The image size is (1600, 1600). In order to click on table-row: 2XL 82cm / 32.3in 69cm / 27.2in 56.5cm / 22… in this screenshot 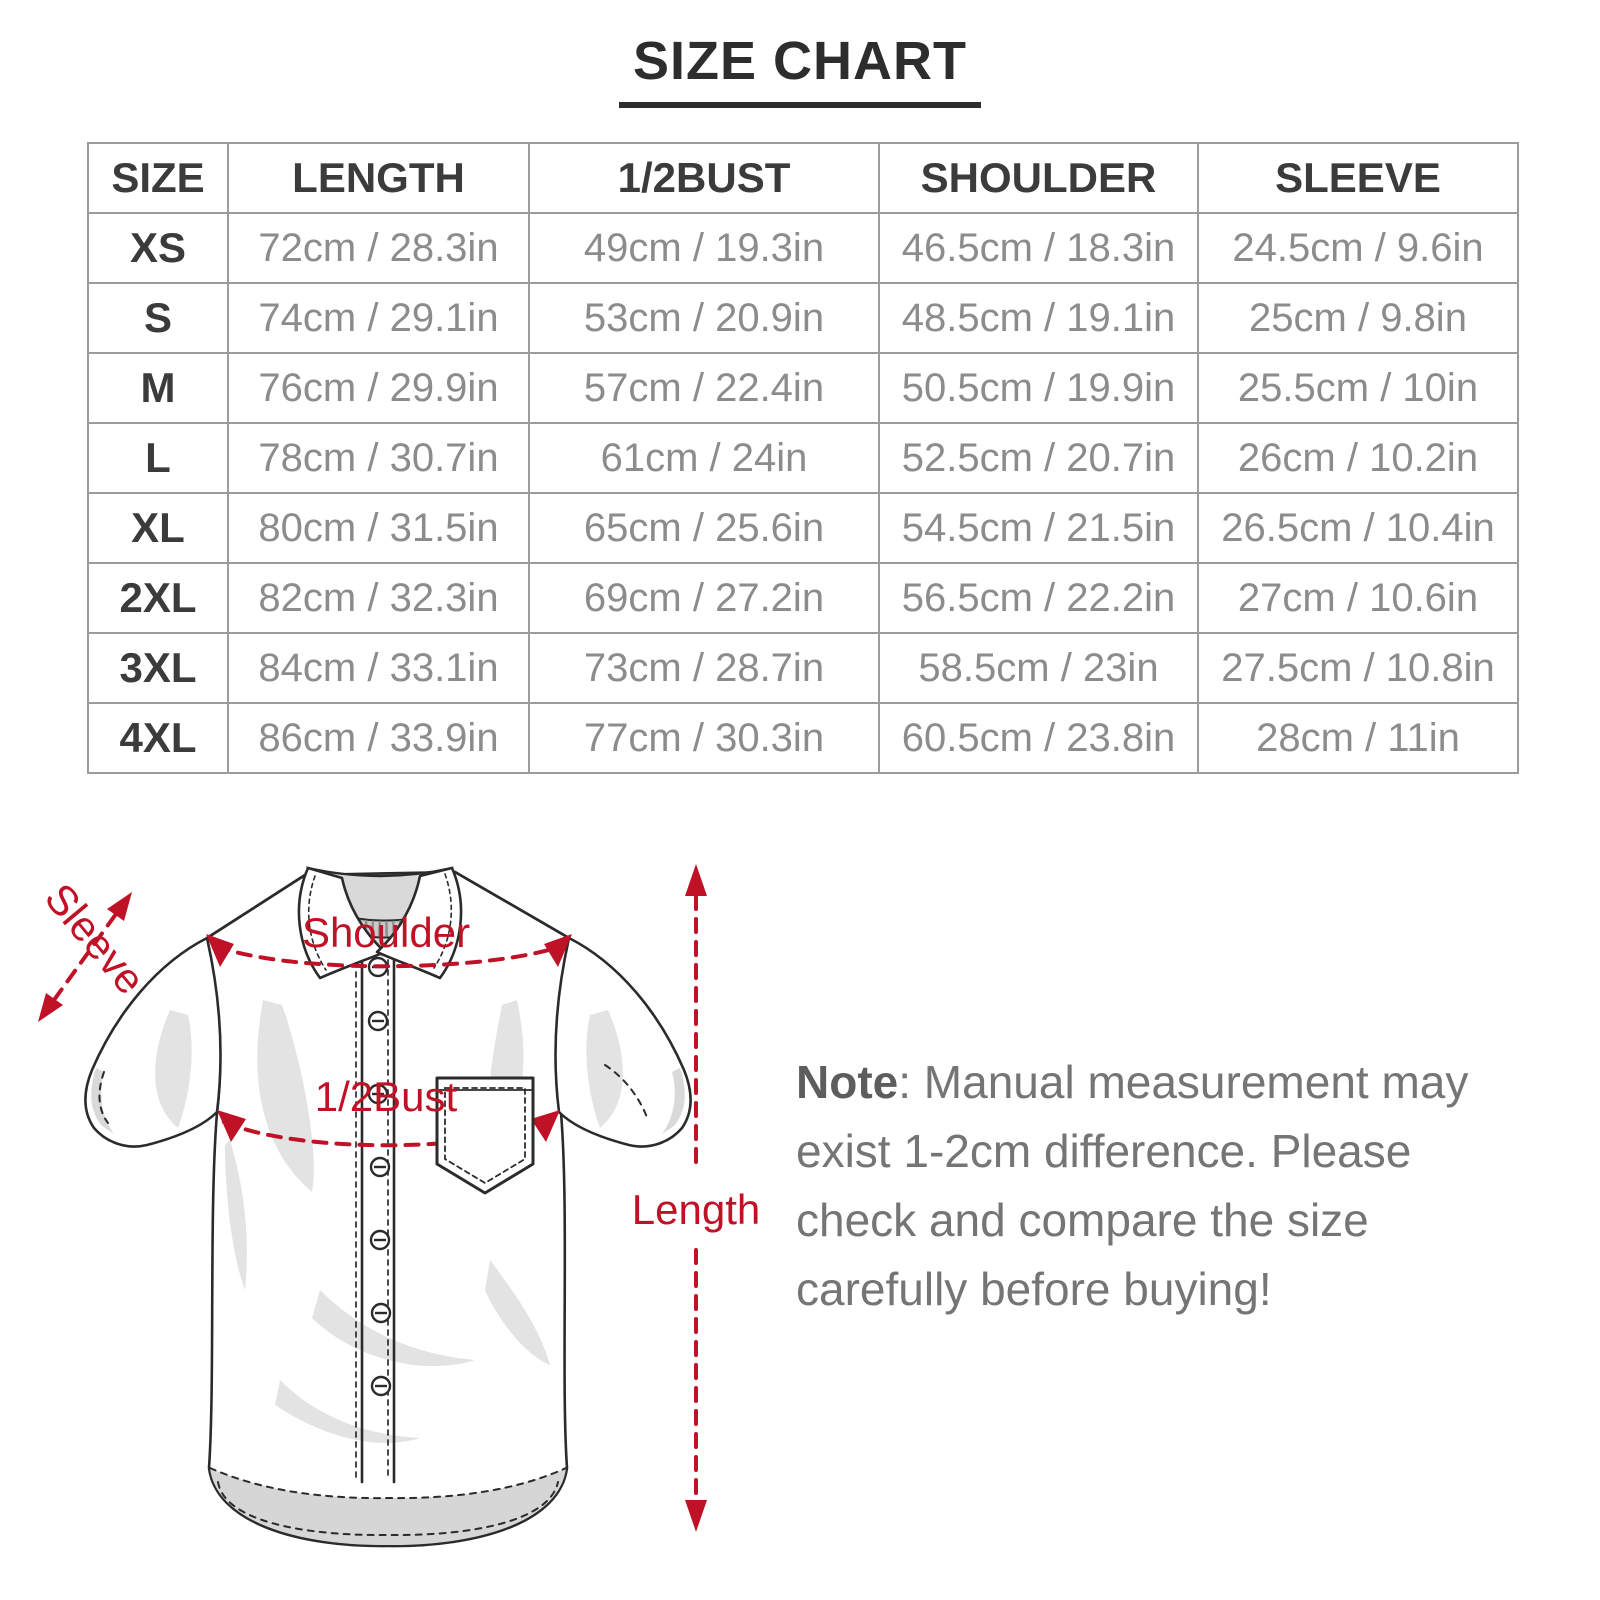, I will do `click(803, 598)`.